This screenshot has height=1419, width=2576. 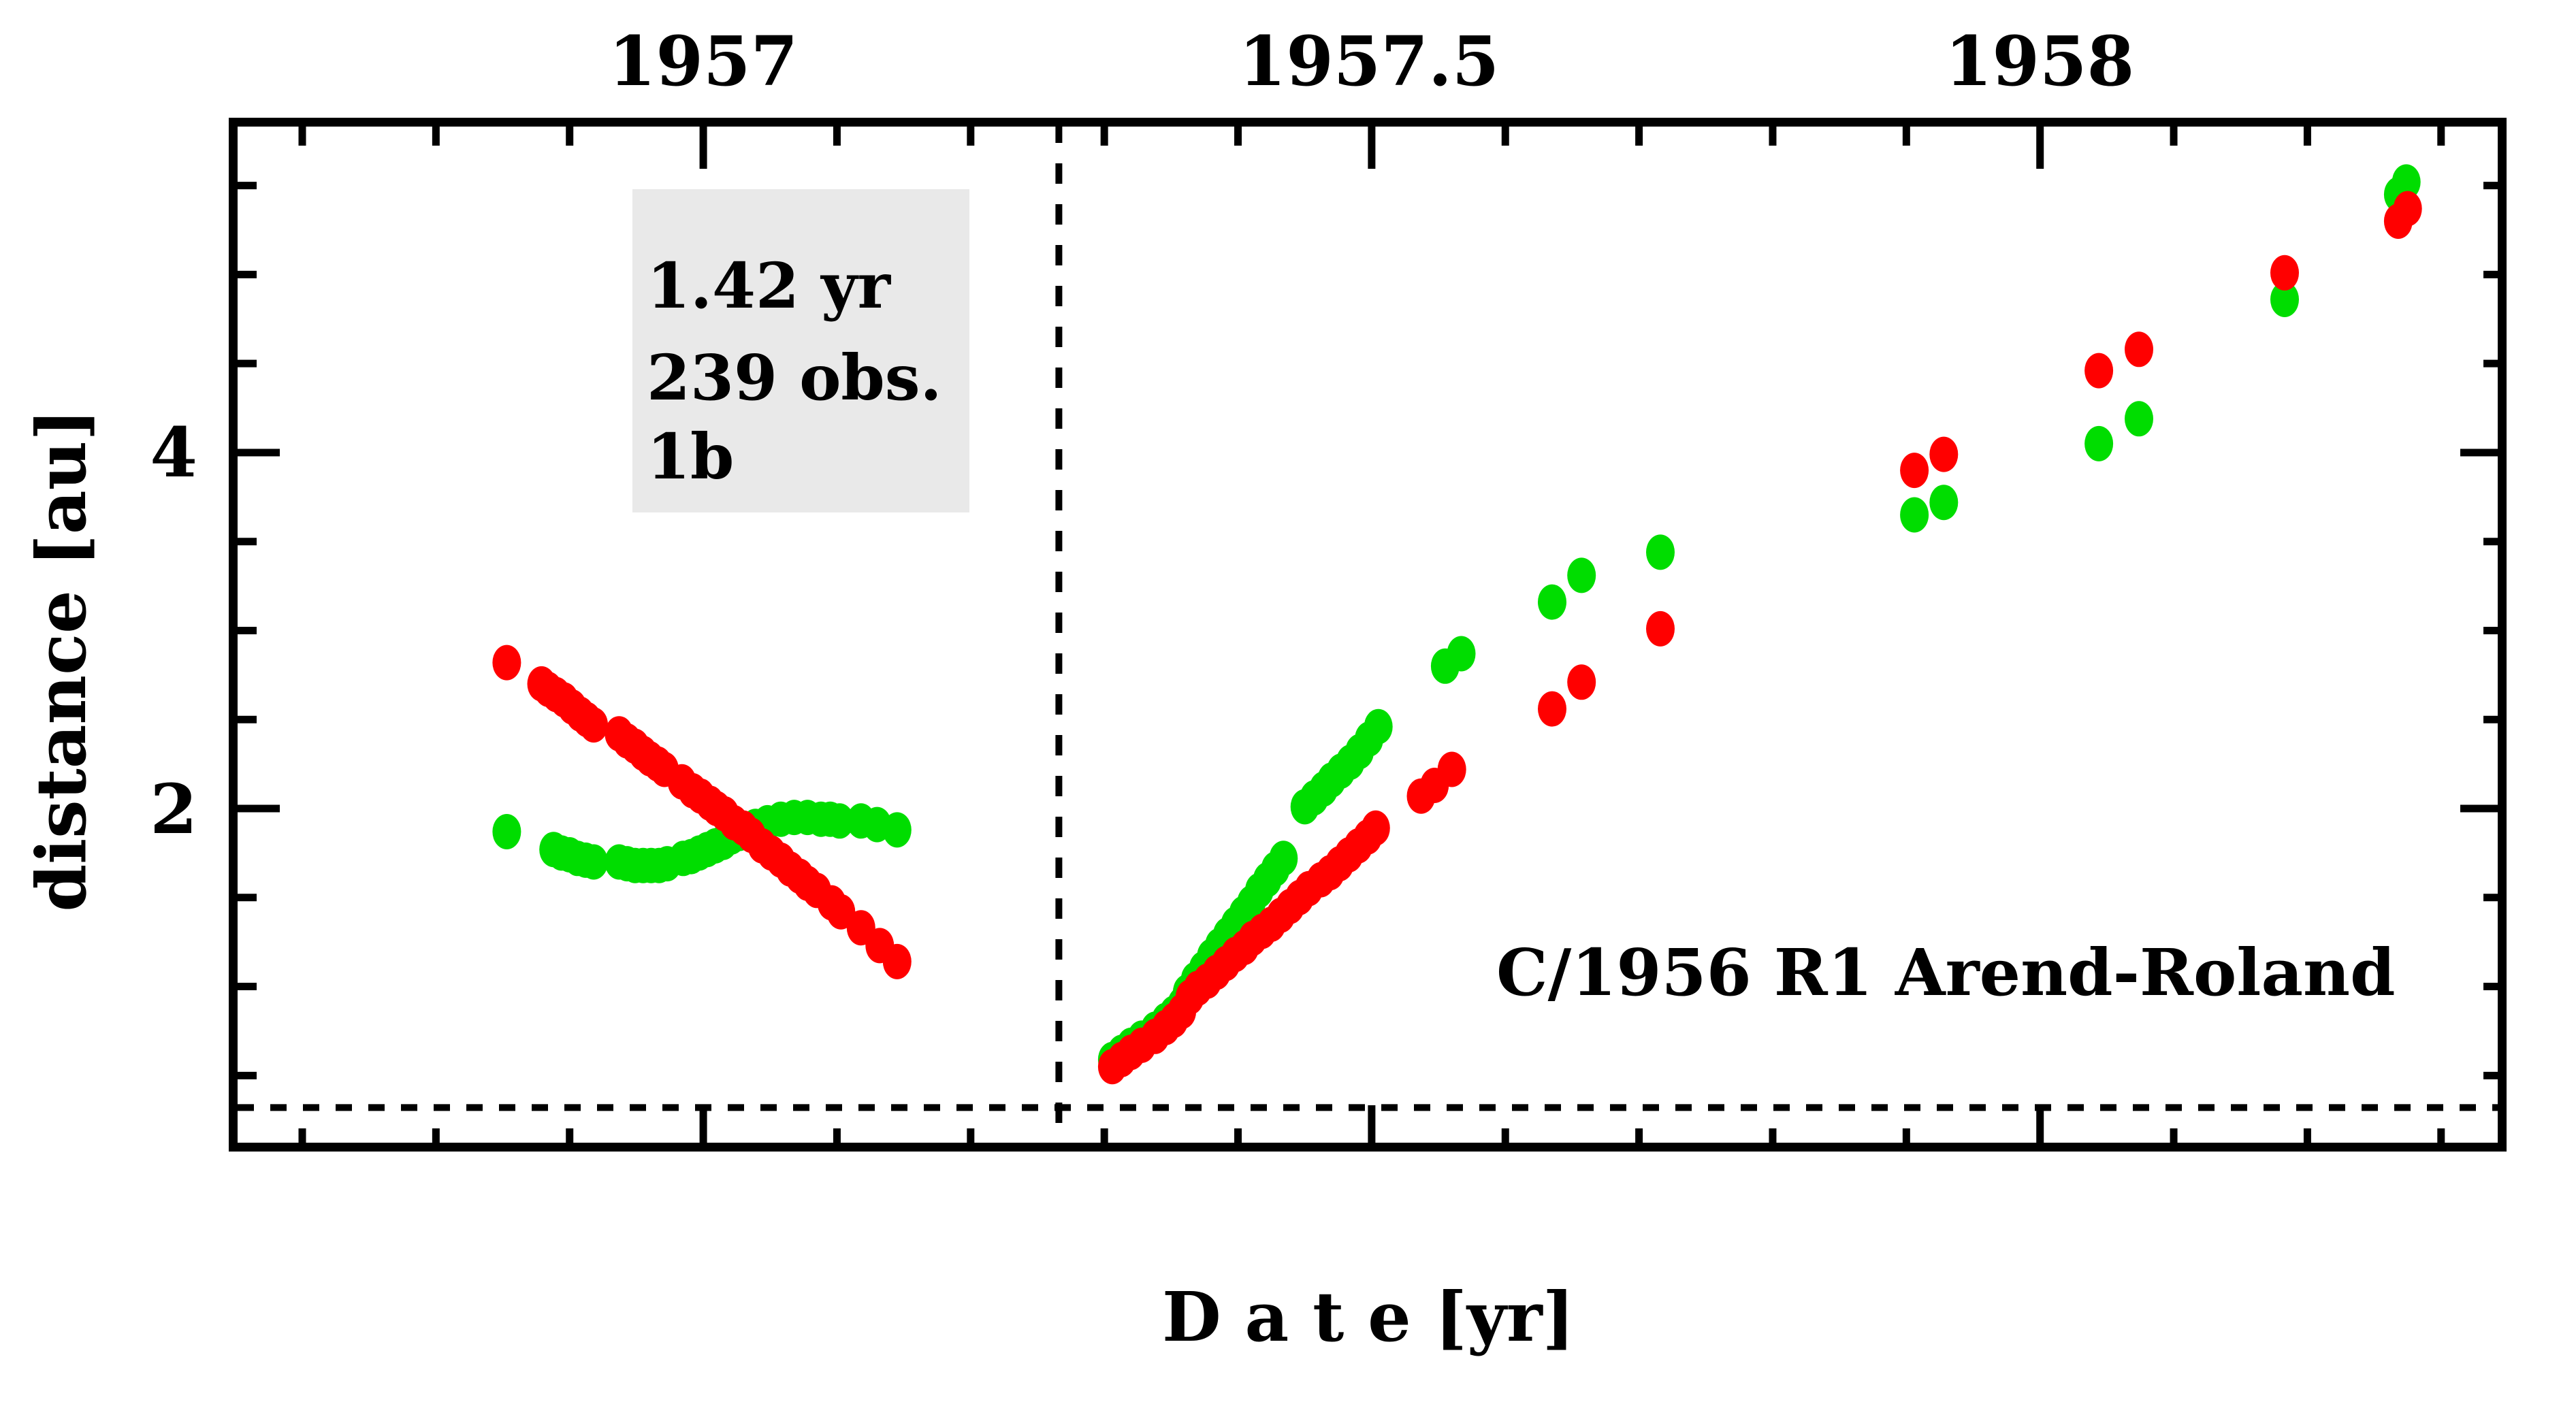 What do you see at coordinates (1368, 1317) in the screenshot?
I see `x-axis-title: D a t e [yr]` at bounding box center [1368, 1317].